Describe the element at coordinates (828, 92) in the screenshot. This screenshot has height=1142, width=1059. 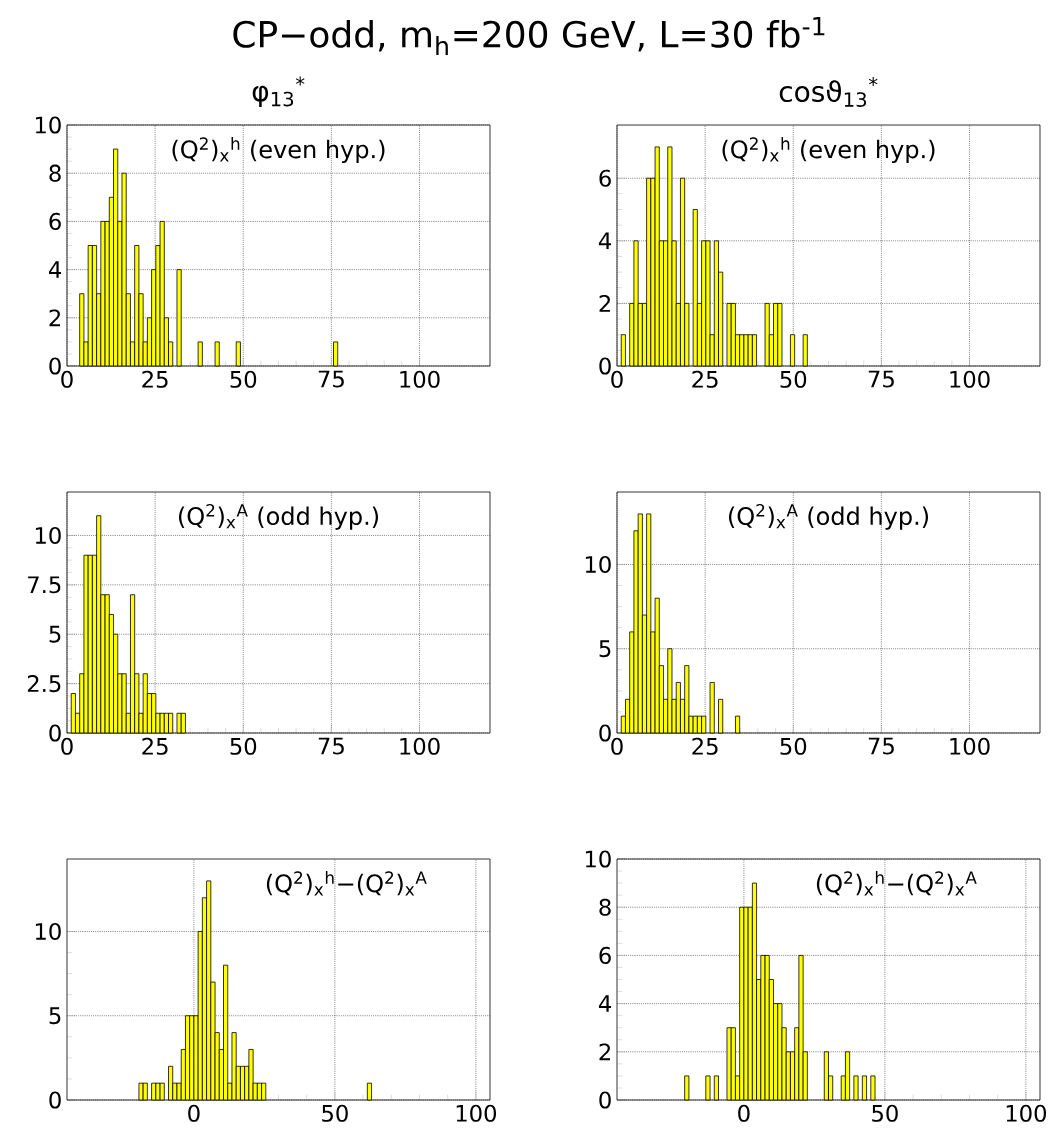
I see `chart-subtitle: cosϑ$_{13}$*` at that location.